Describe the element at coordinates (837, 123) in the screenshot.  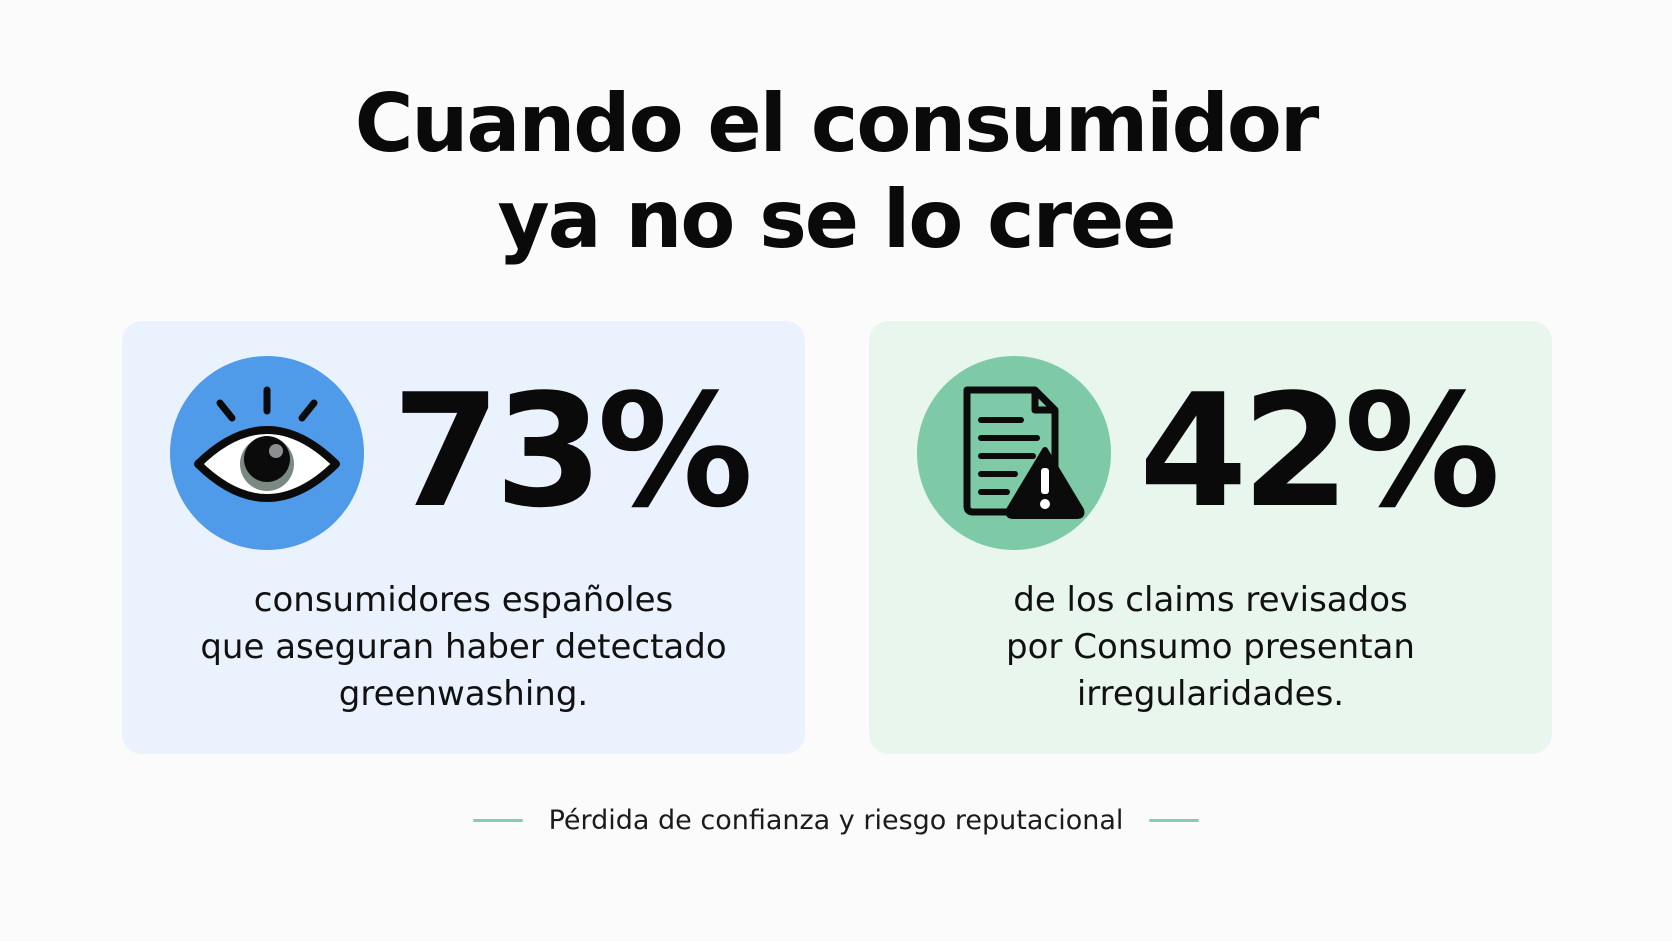
I see `title-line-1: Cuando el consumidor` at that location.